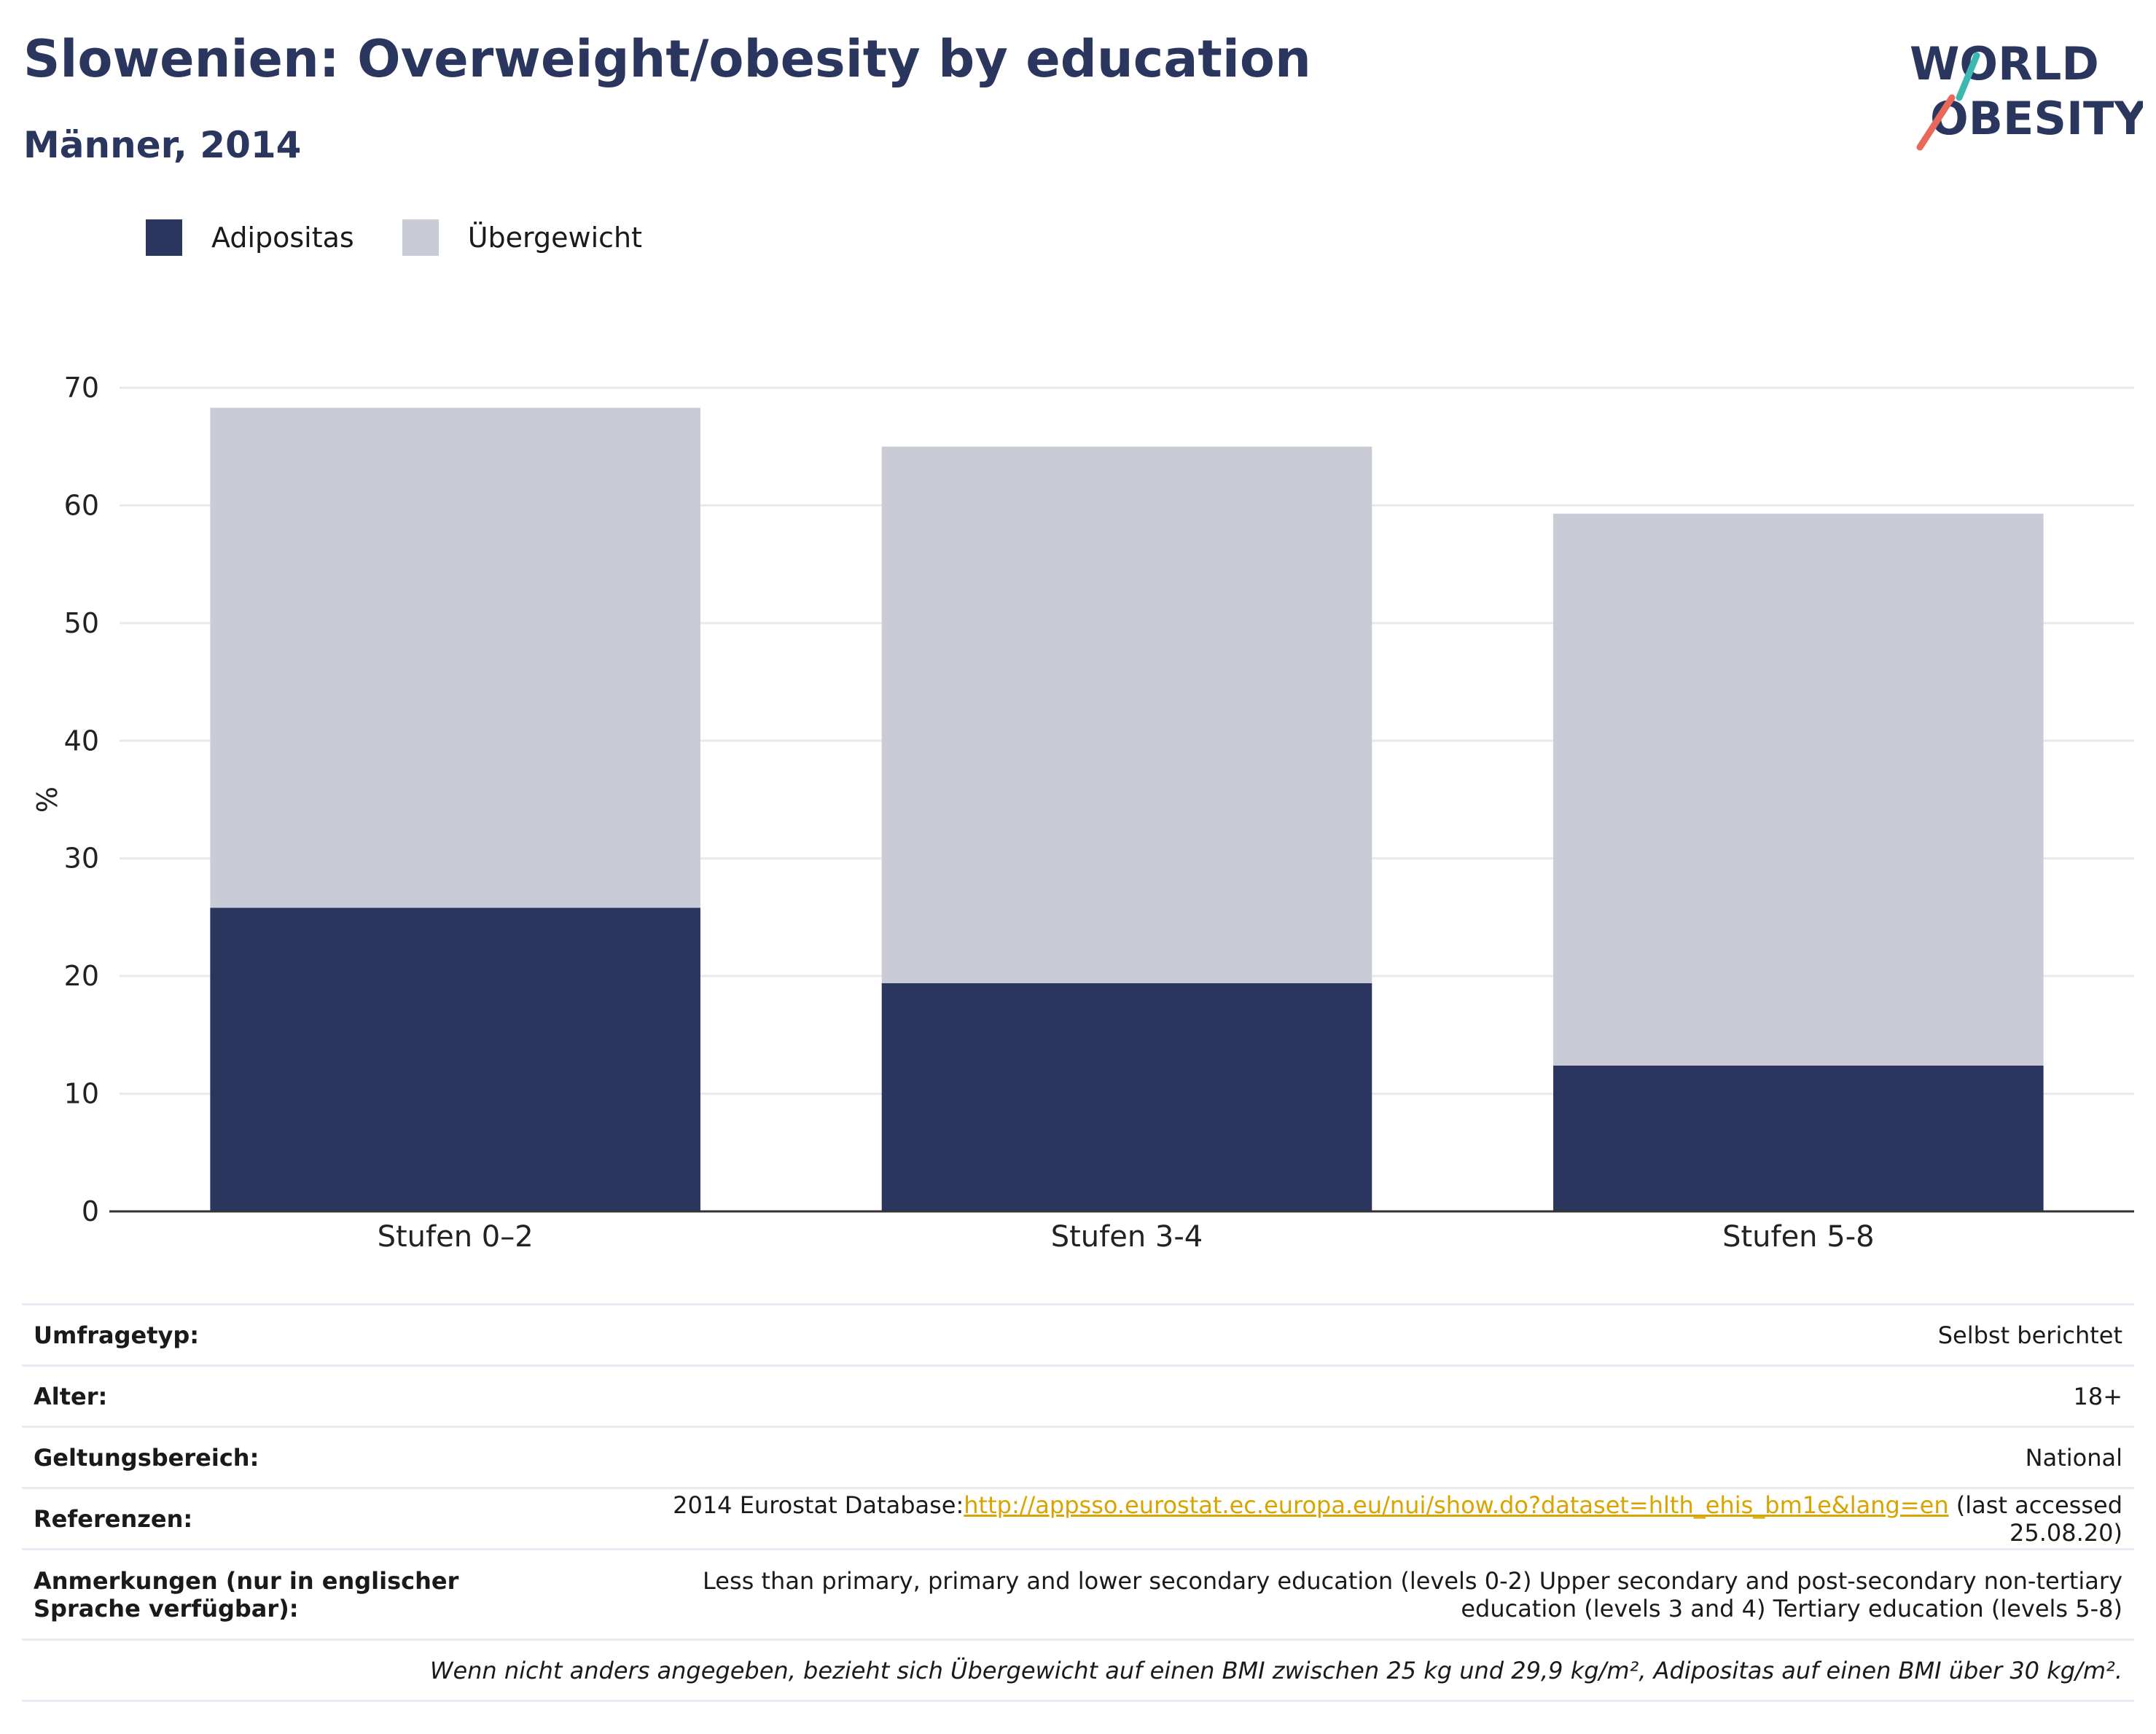 The width and height of the screenshot is (2156, 1734). What do you see at coordinates (296, 1395) in the screenshot?
I see `info-key: Alter:` at bounding box center [296, 1395].